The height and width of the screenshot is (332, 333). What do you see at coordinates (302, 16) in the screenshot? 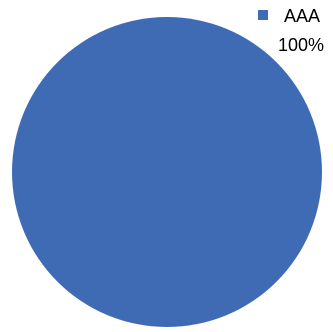
I see `legend-label-aaa: AAA` at bounding box center [302, 16].